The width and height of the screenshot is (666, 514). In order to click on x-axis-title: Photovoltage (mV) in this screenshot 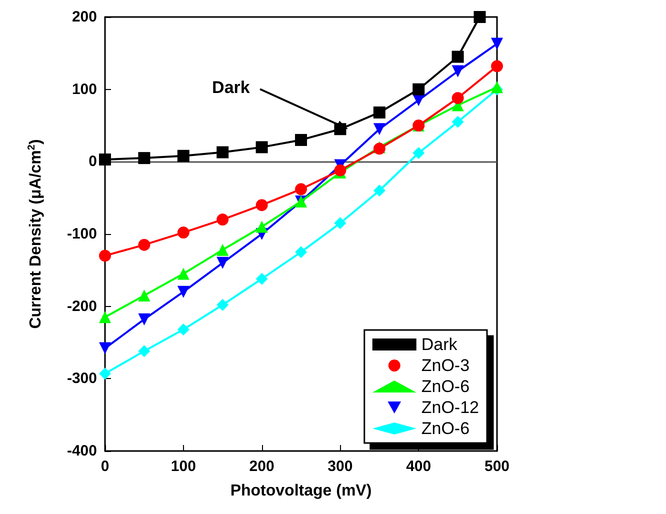, I will do `click(301, 491)`.